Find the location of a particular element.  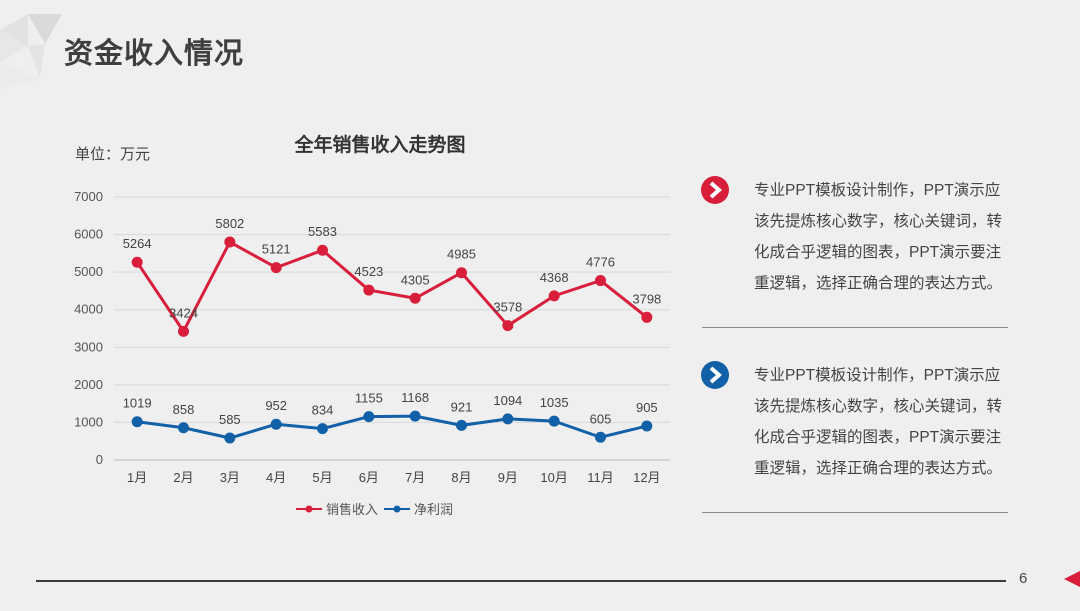

y-tick-label: 6000 is located at coordinates (88, 234).